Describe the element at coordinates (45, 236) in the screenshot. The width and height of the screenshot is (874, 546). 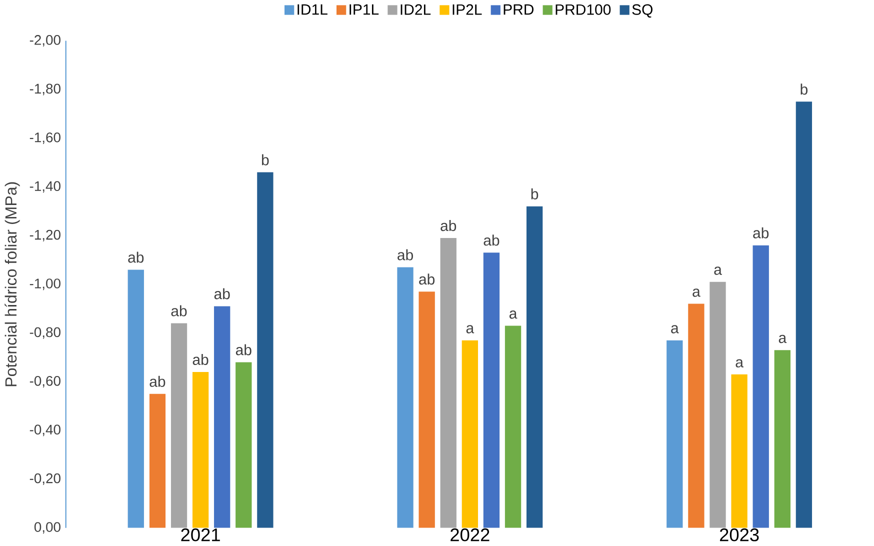
I see `y-tick-label: -1,20` at that location.